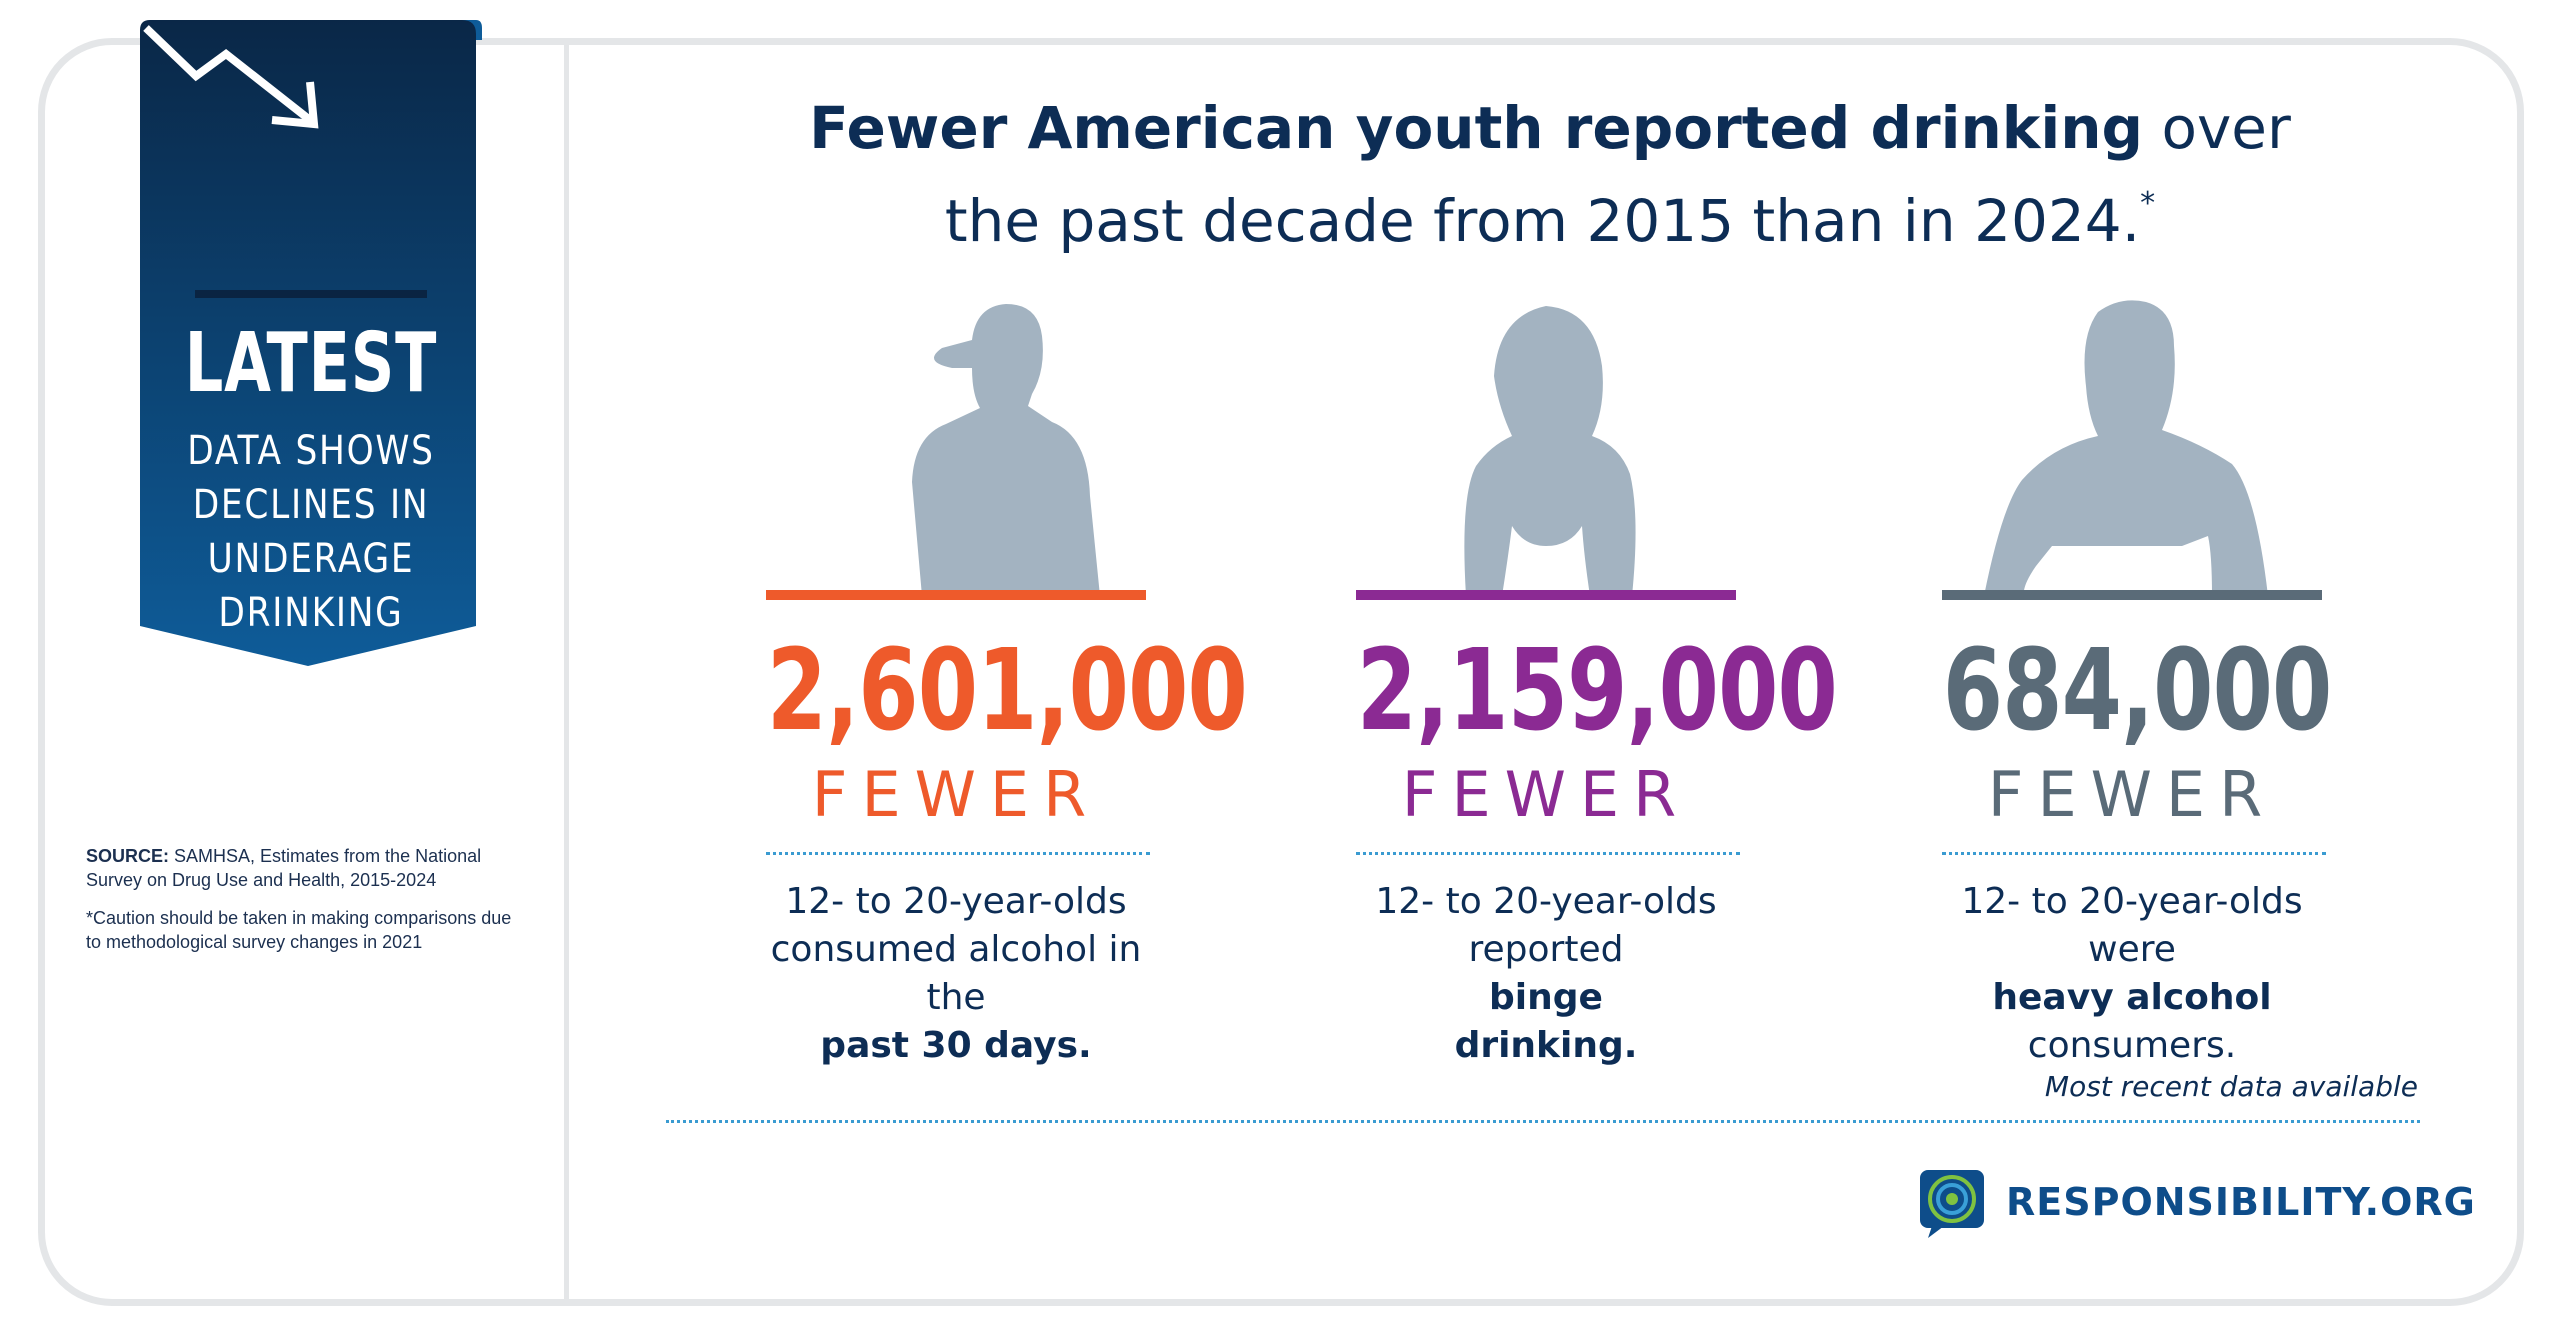  I want to click on source-label: SOURCE:, so click(128, 856).